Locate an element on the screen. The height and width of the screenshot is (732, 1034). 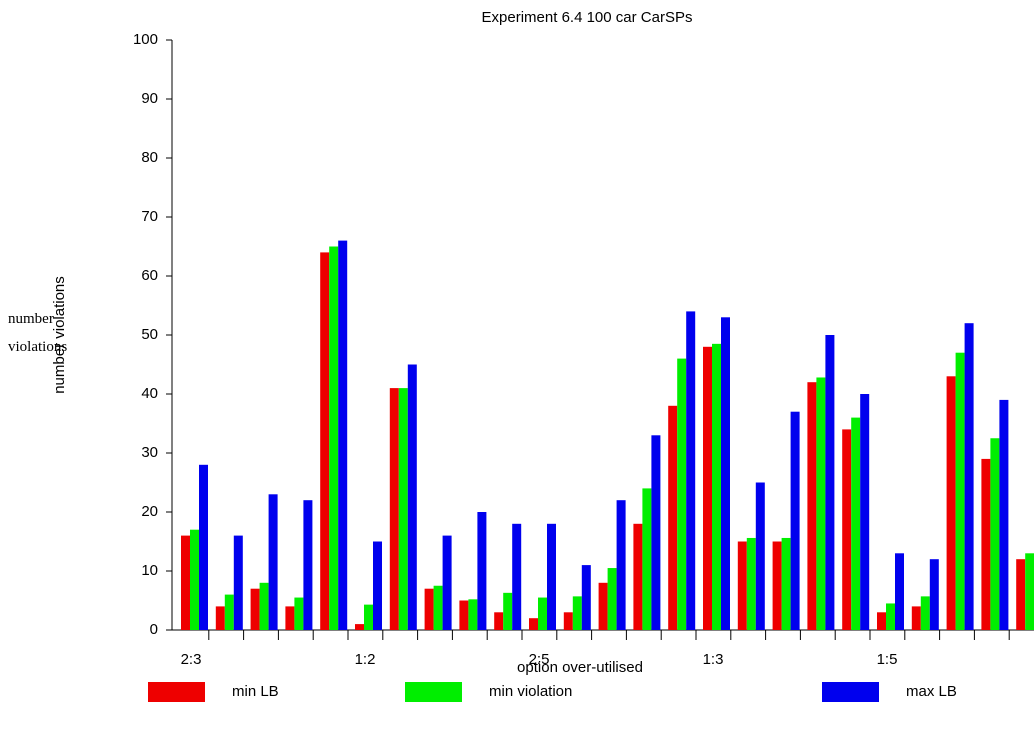
y-tick-label: 70 is located at coordinates (149, 216).